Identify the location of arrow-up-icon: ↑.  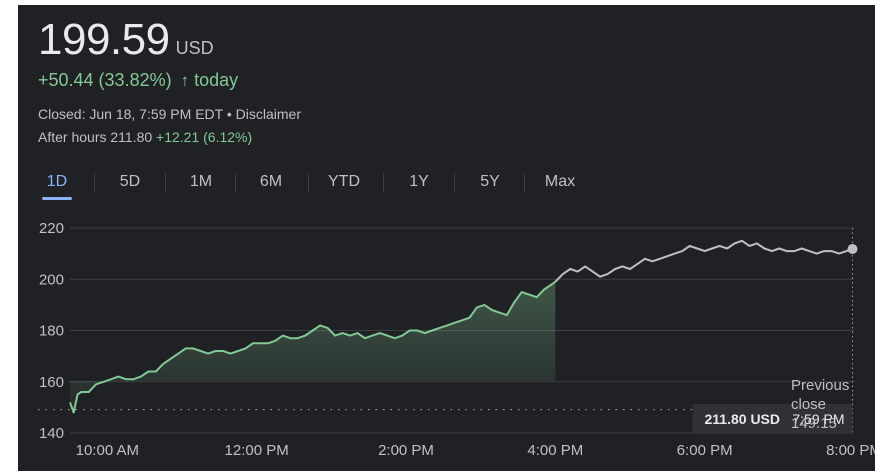
(185, 80).